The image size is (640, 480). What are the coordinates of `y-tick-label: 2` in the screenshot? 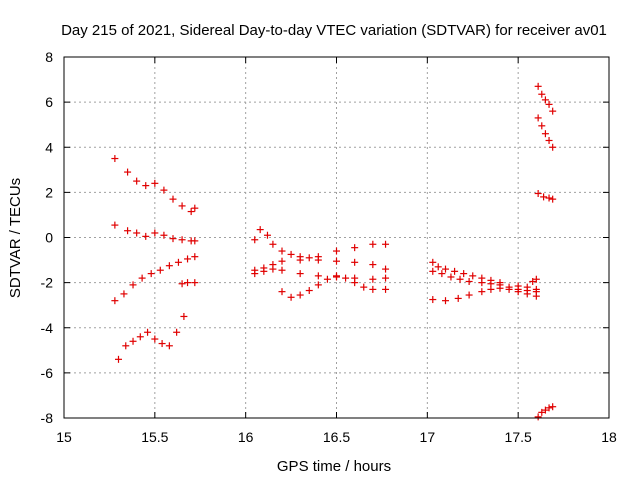 It's located at (49, 192).